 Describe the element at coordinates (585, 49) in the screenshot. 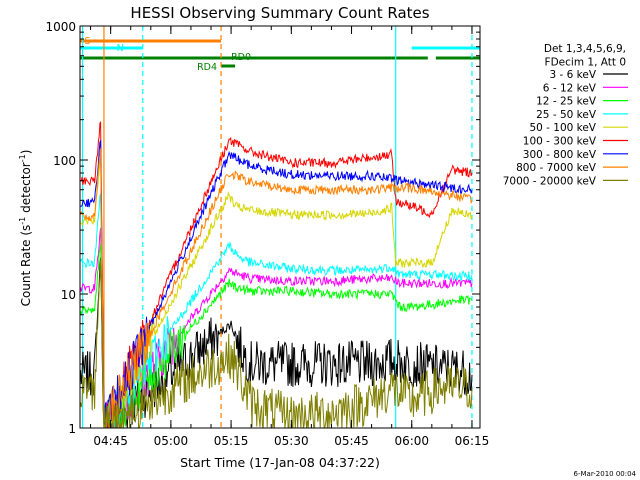

I see `legend-header: Det 1,3,4,5,6,9,` at that location.